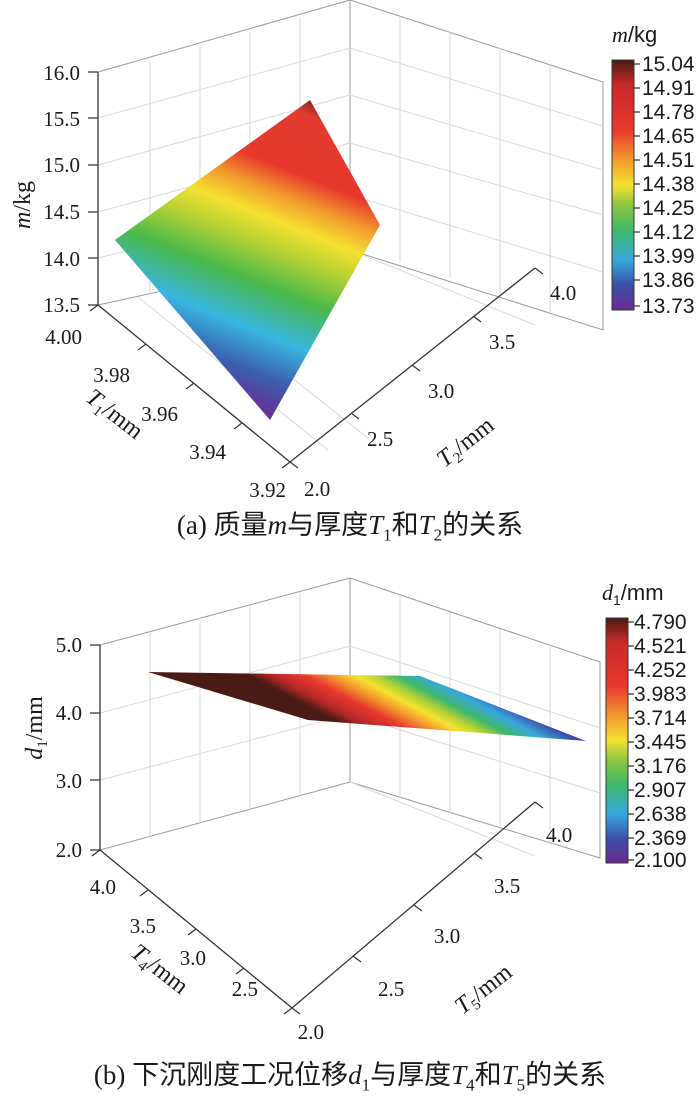  What do you see at coordinates (61, 259) in the screenshot?
I see `a-z-tick: 14.0` at bounding box center [61, 259].